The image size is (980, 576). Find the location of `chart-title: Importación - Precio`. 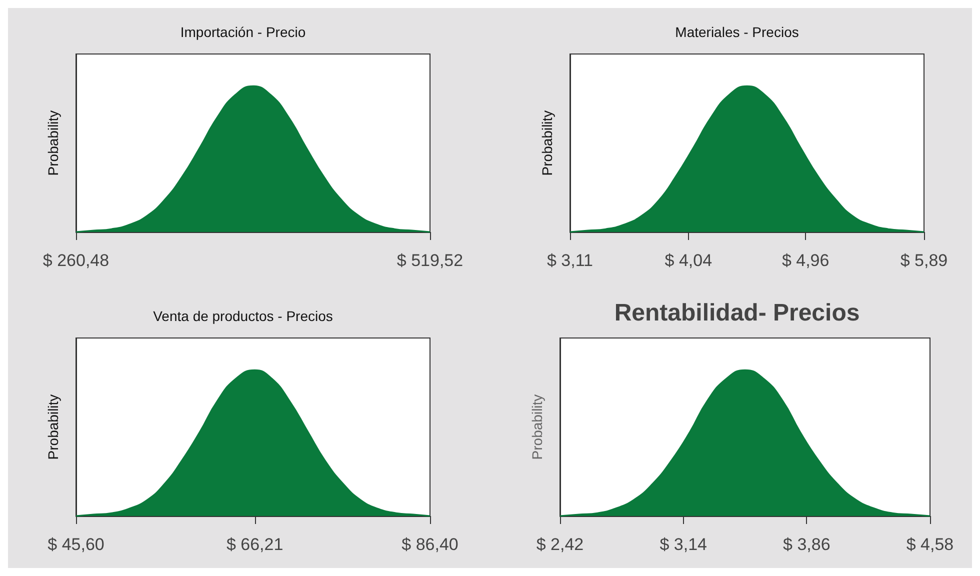

chart-title: Importación - Precio is located at coordinates (243, 32).